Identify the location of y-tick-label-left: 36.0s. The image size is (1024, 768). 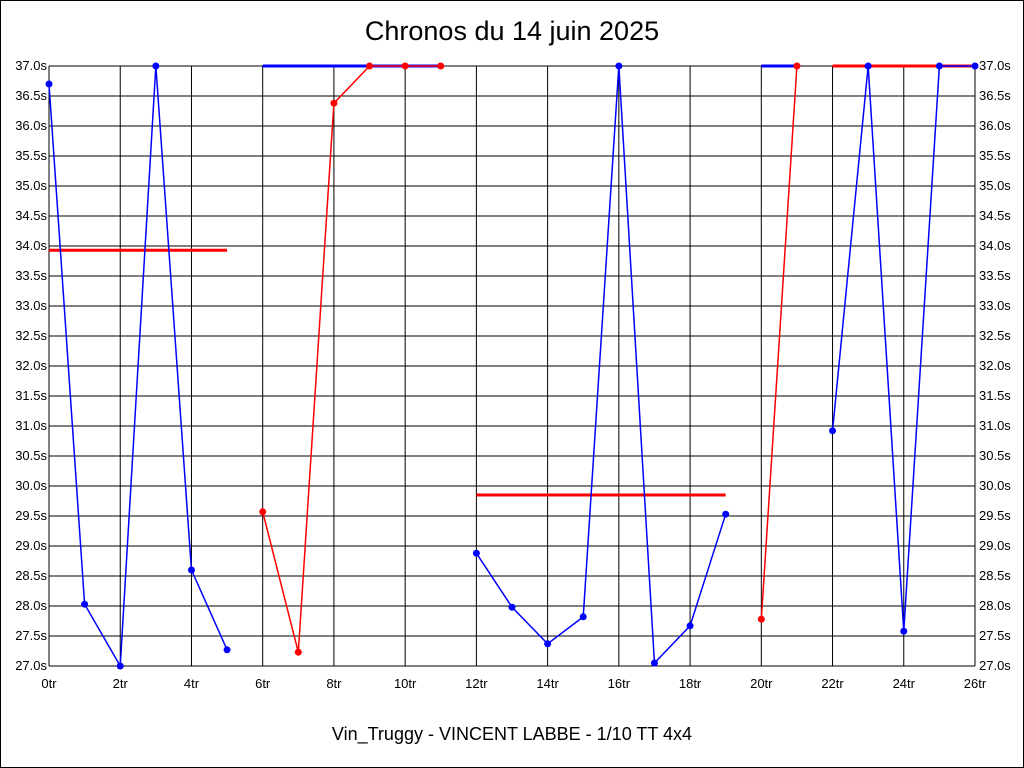
(31, 125).